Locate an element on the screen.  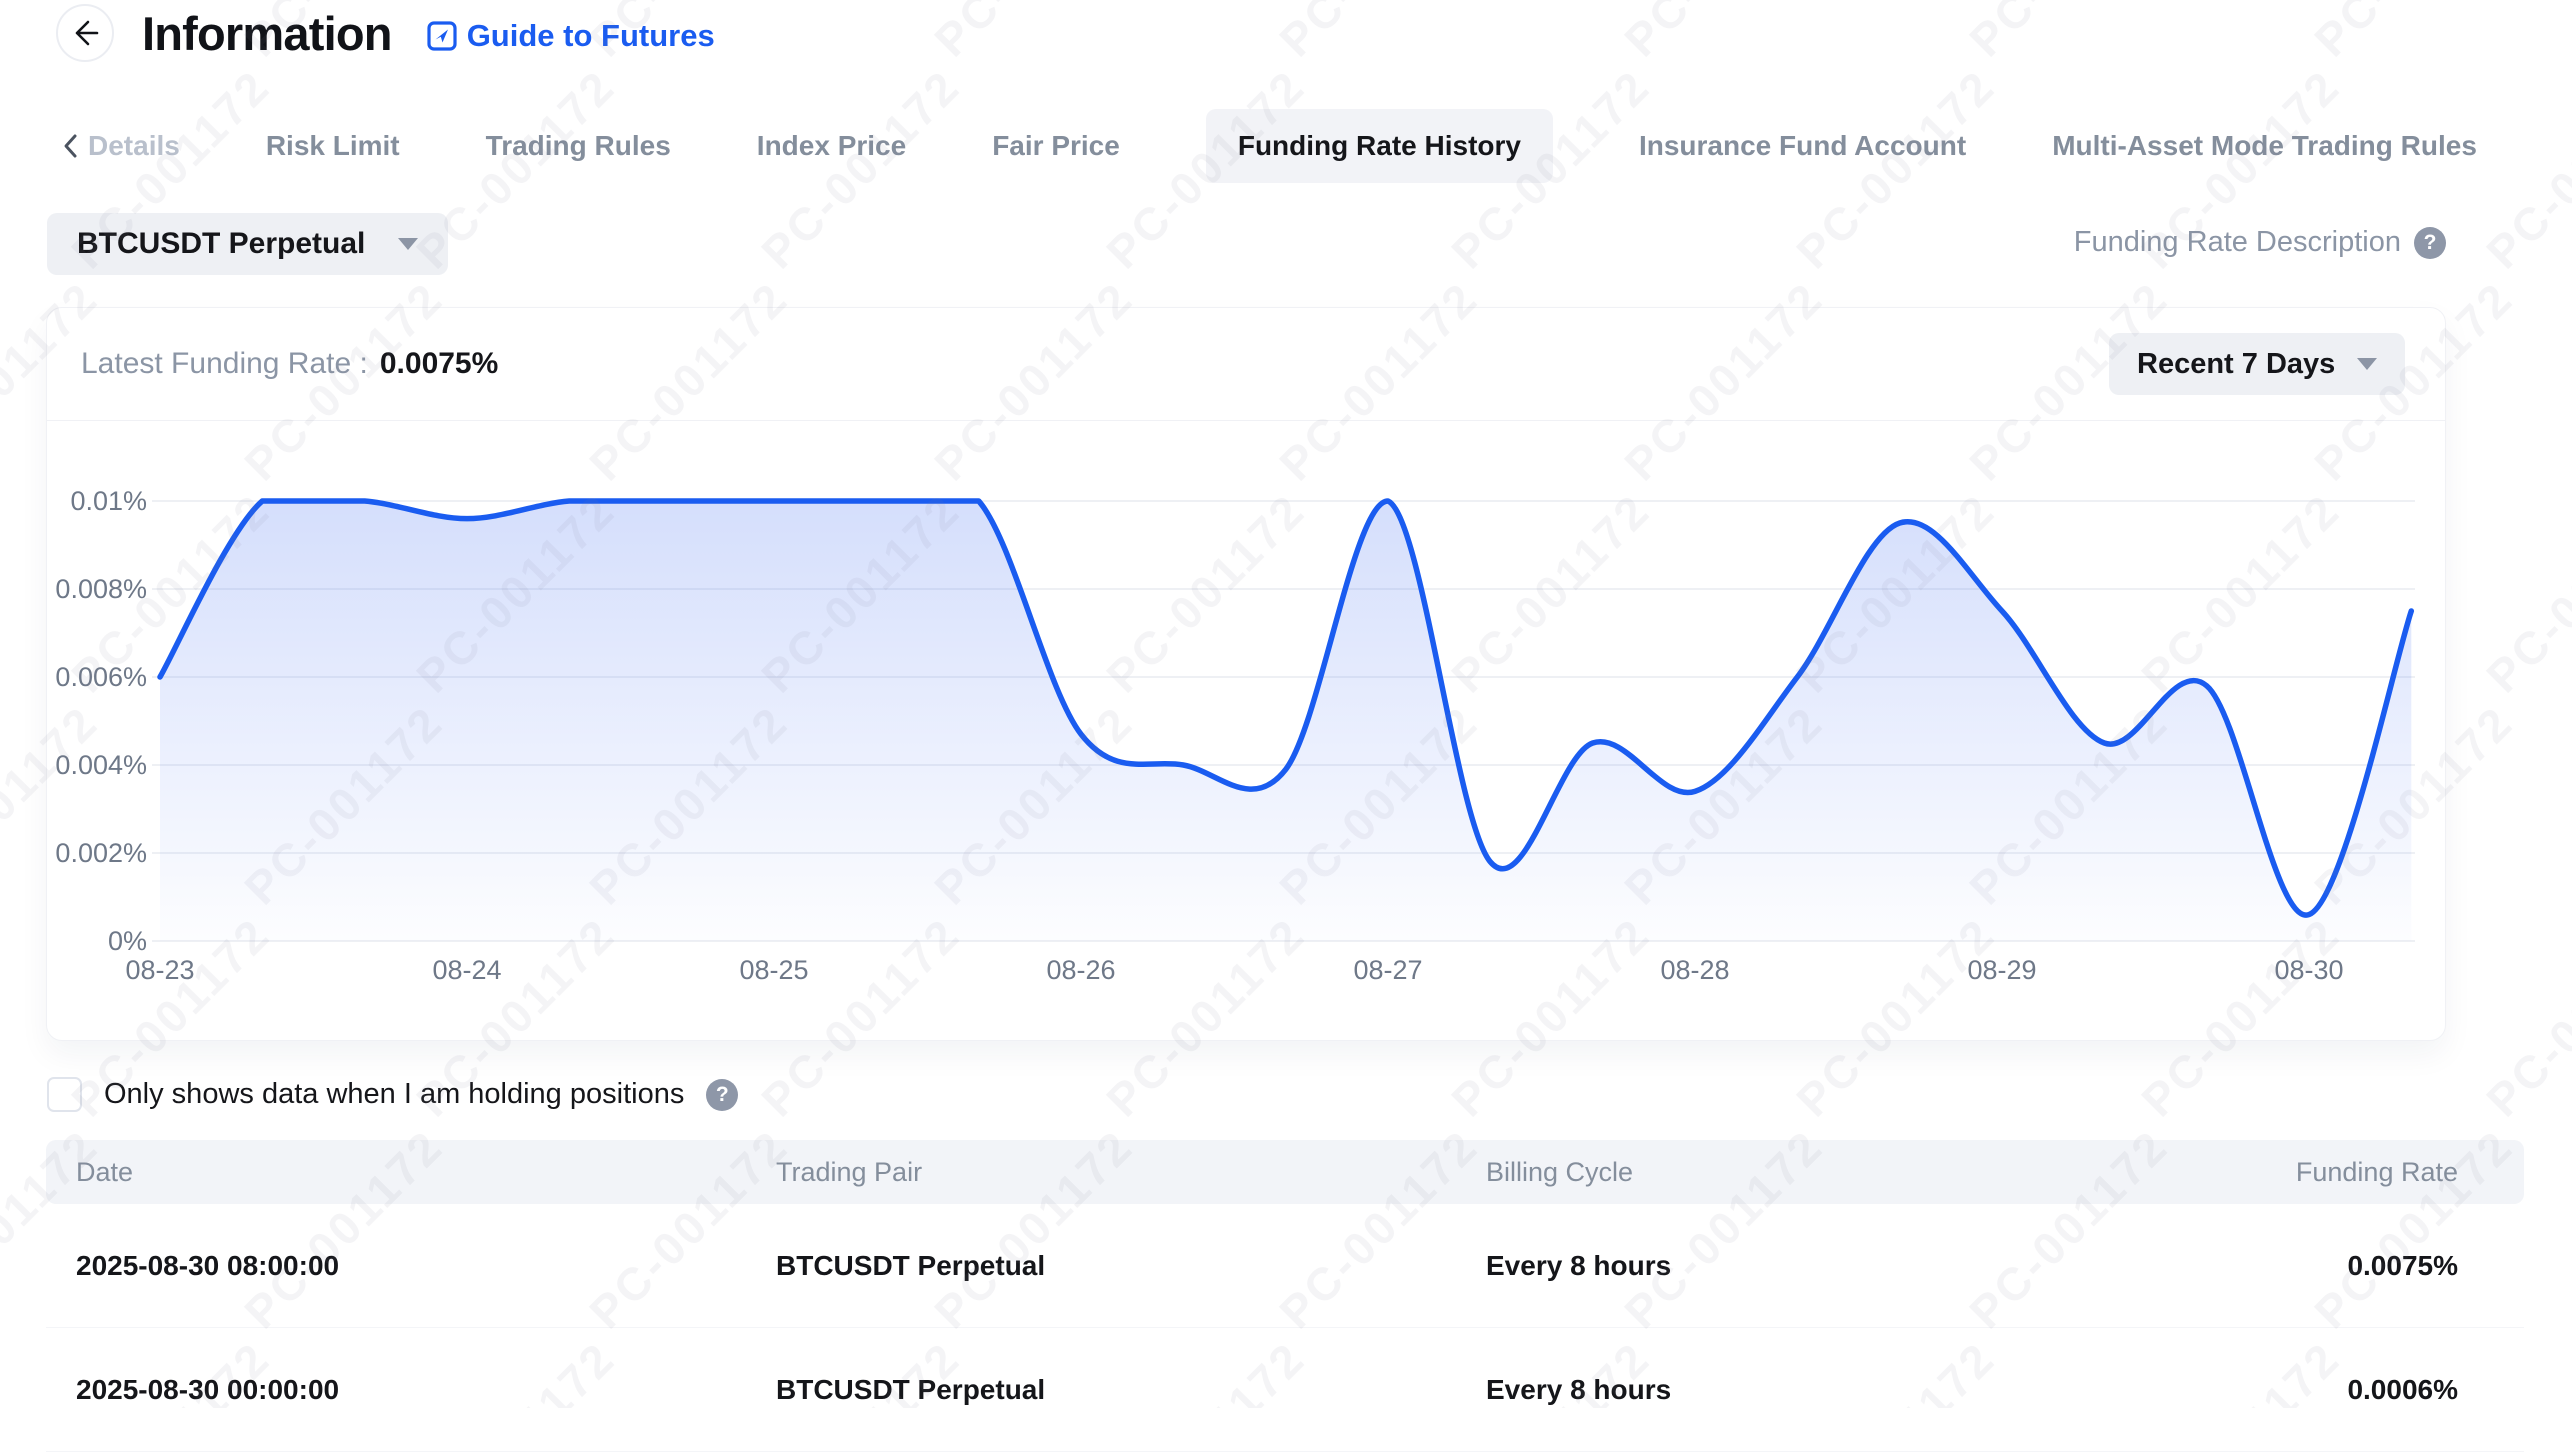
guide-link-label: Guide to Futures is located at coordinates (590, 35).